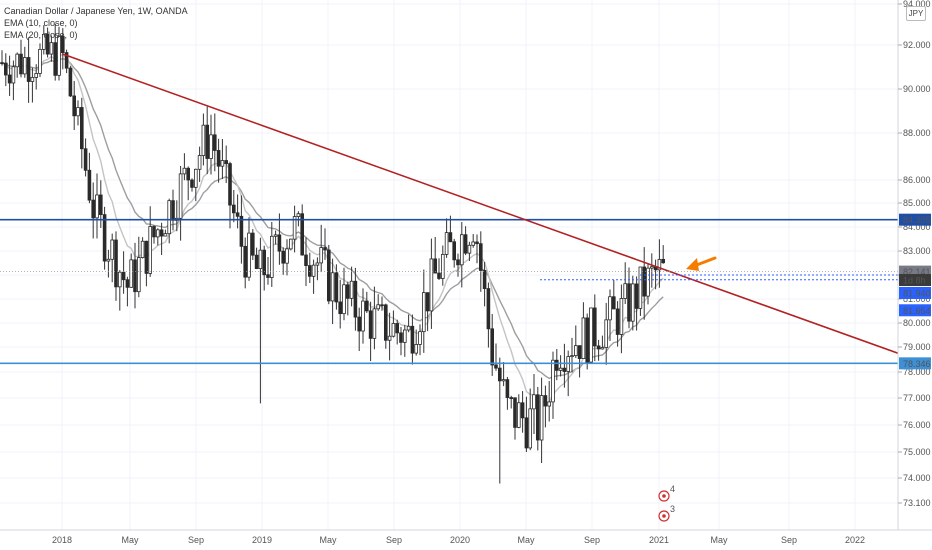 Image resolution: width=932 pixels, height=550 pixels. Describe the element at coordinates (917, 364) in the screenshot. I see `price-label-text: 78.346` at that location.